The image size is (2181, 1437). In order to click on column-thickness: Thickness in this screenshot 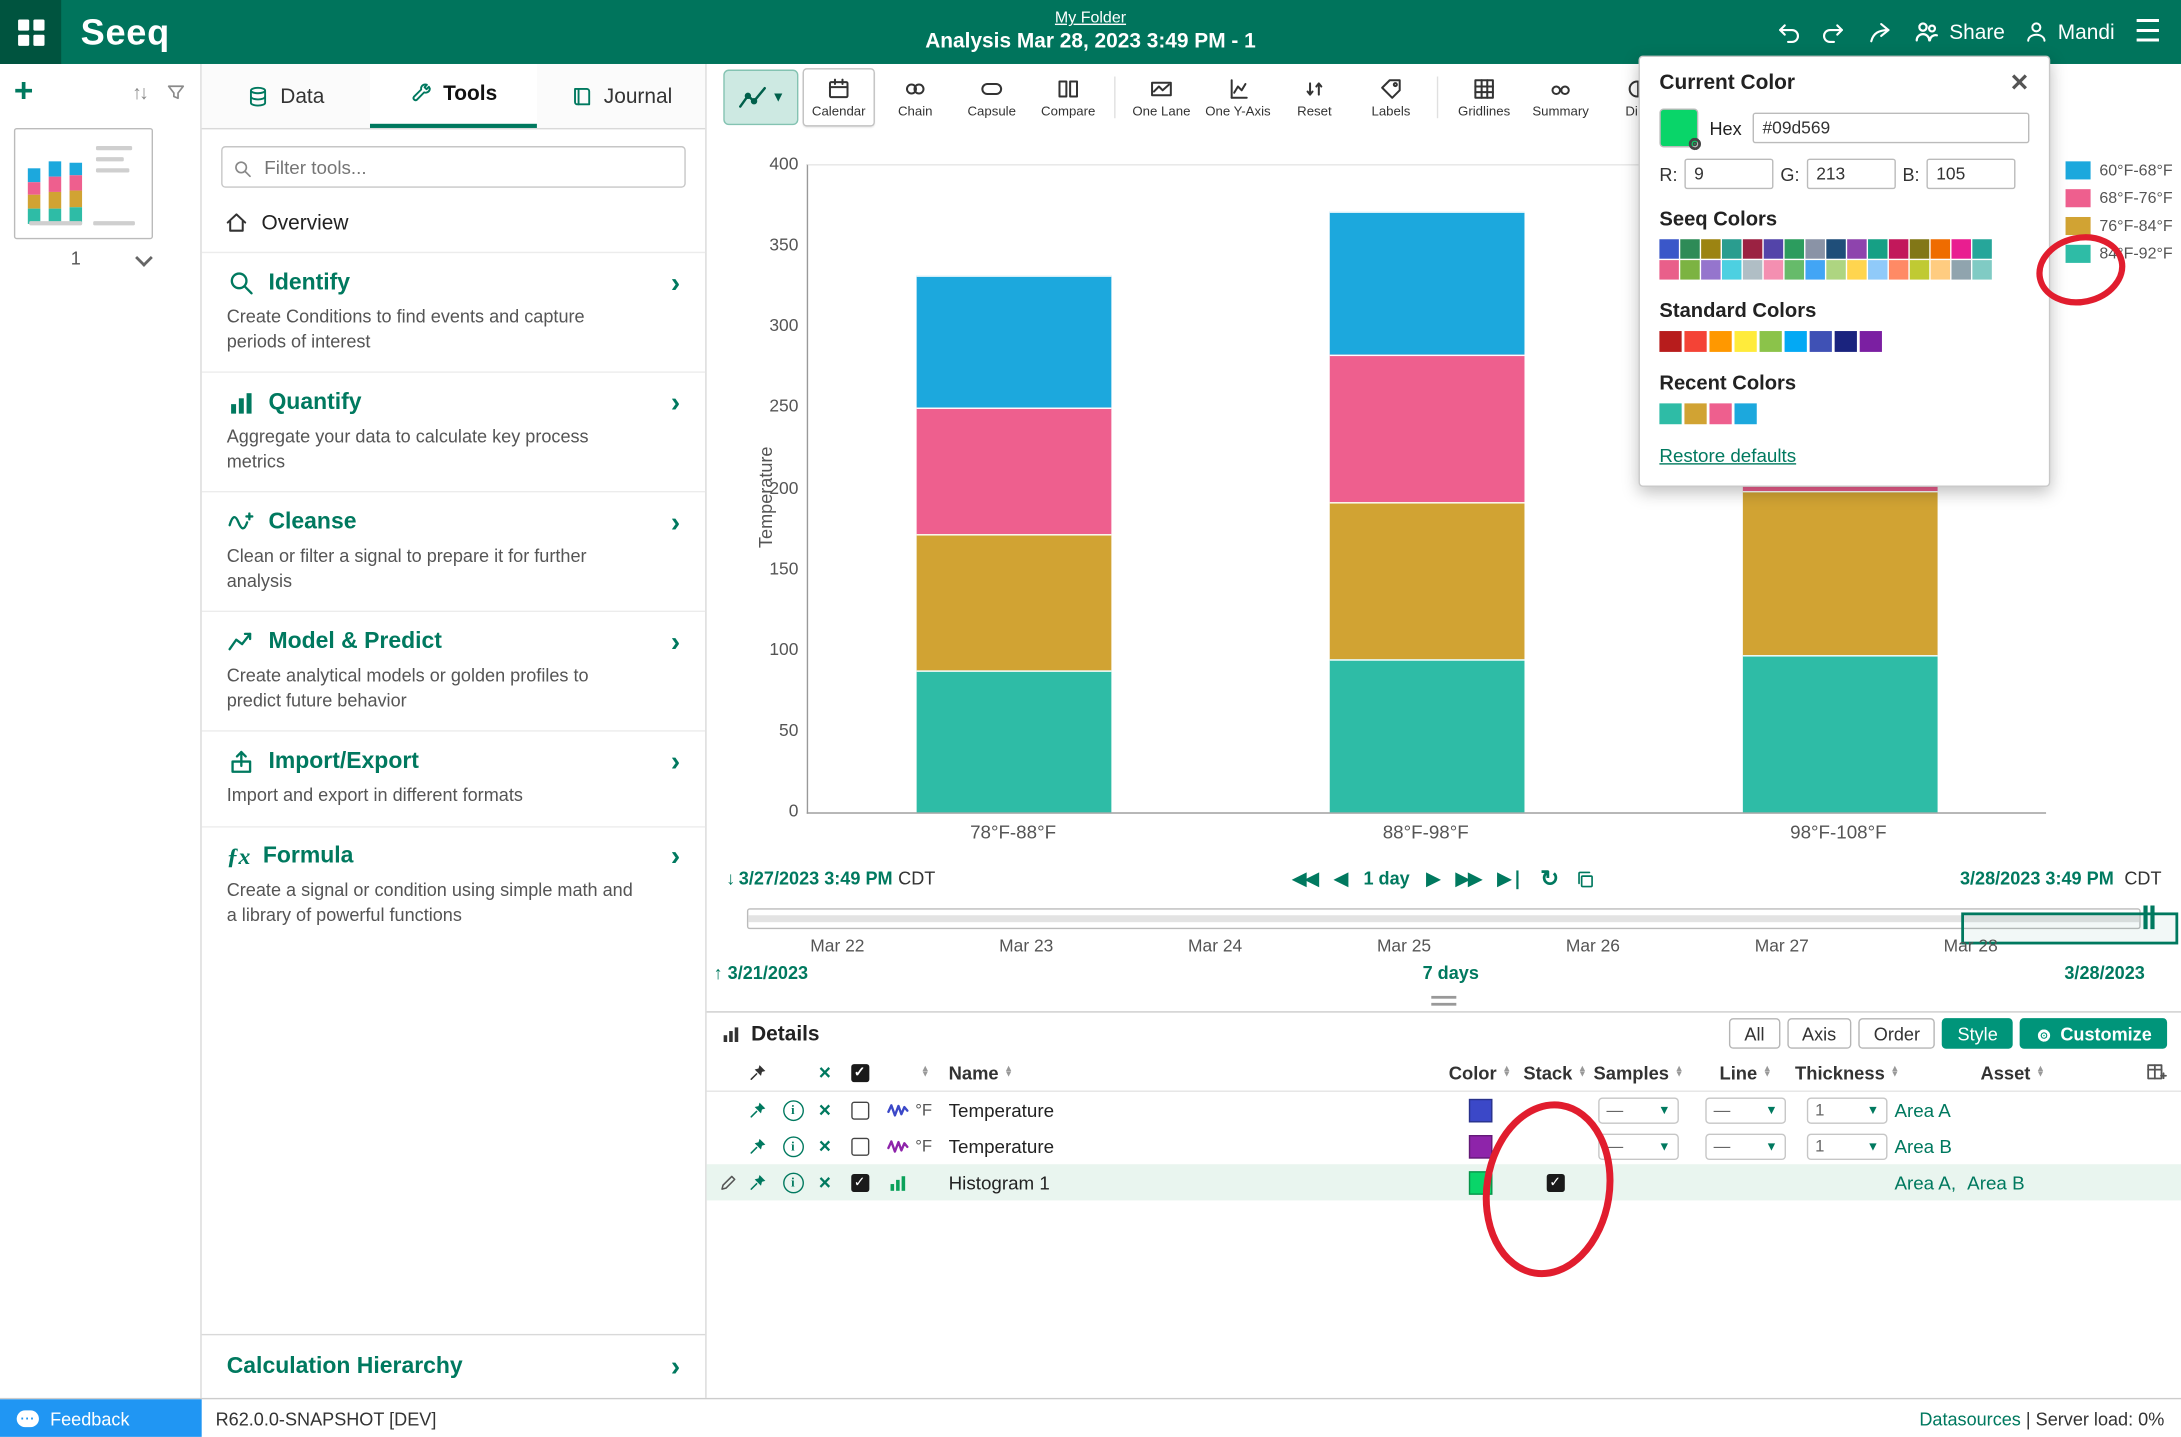, I will do `click(1840, 1072)`.